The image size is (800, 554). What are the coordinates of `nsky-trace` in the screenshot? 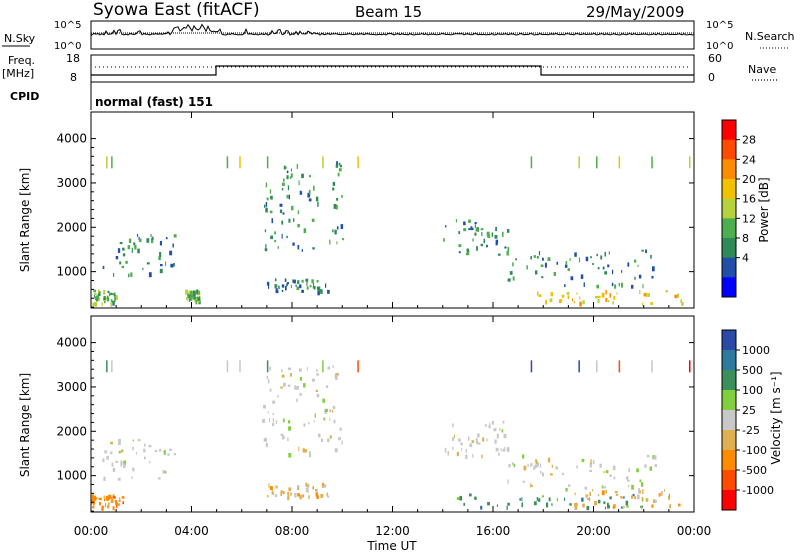 It's located at (392, 30).